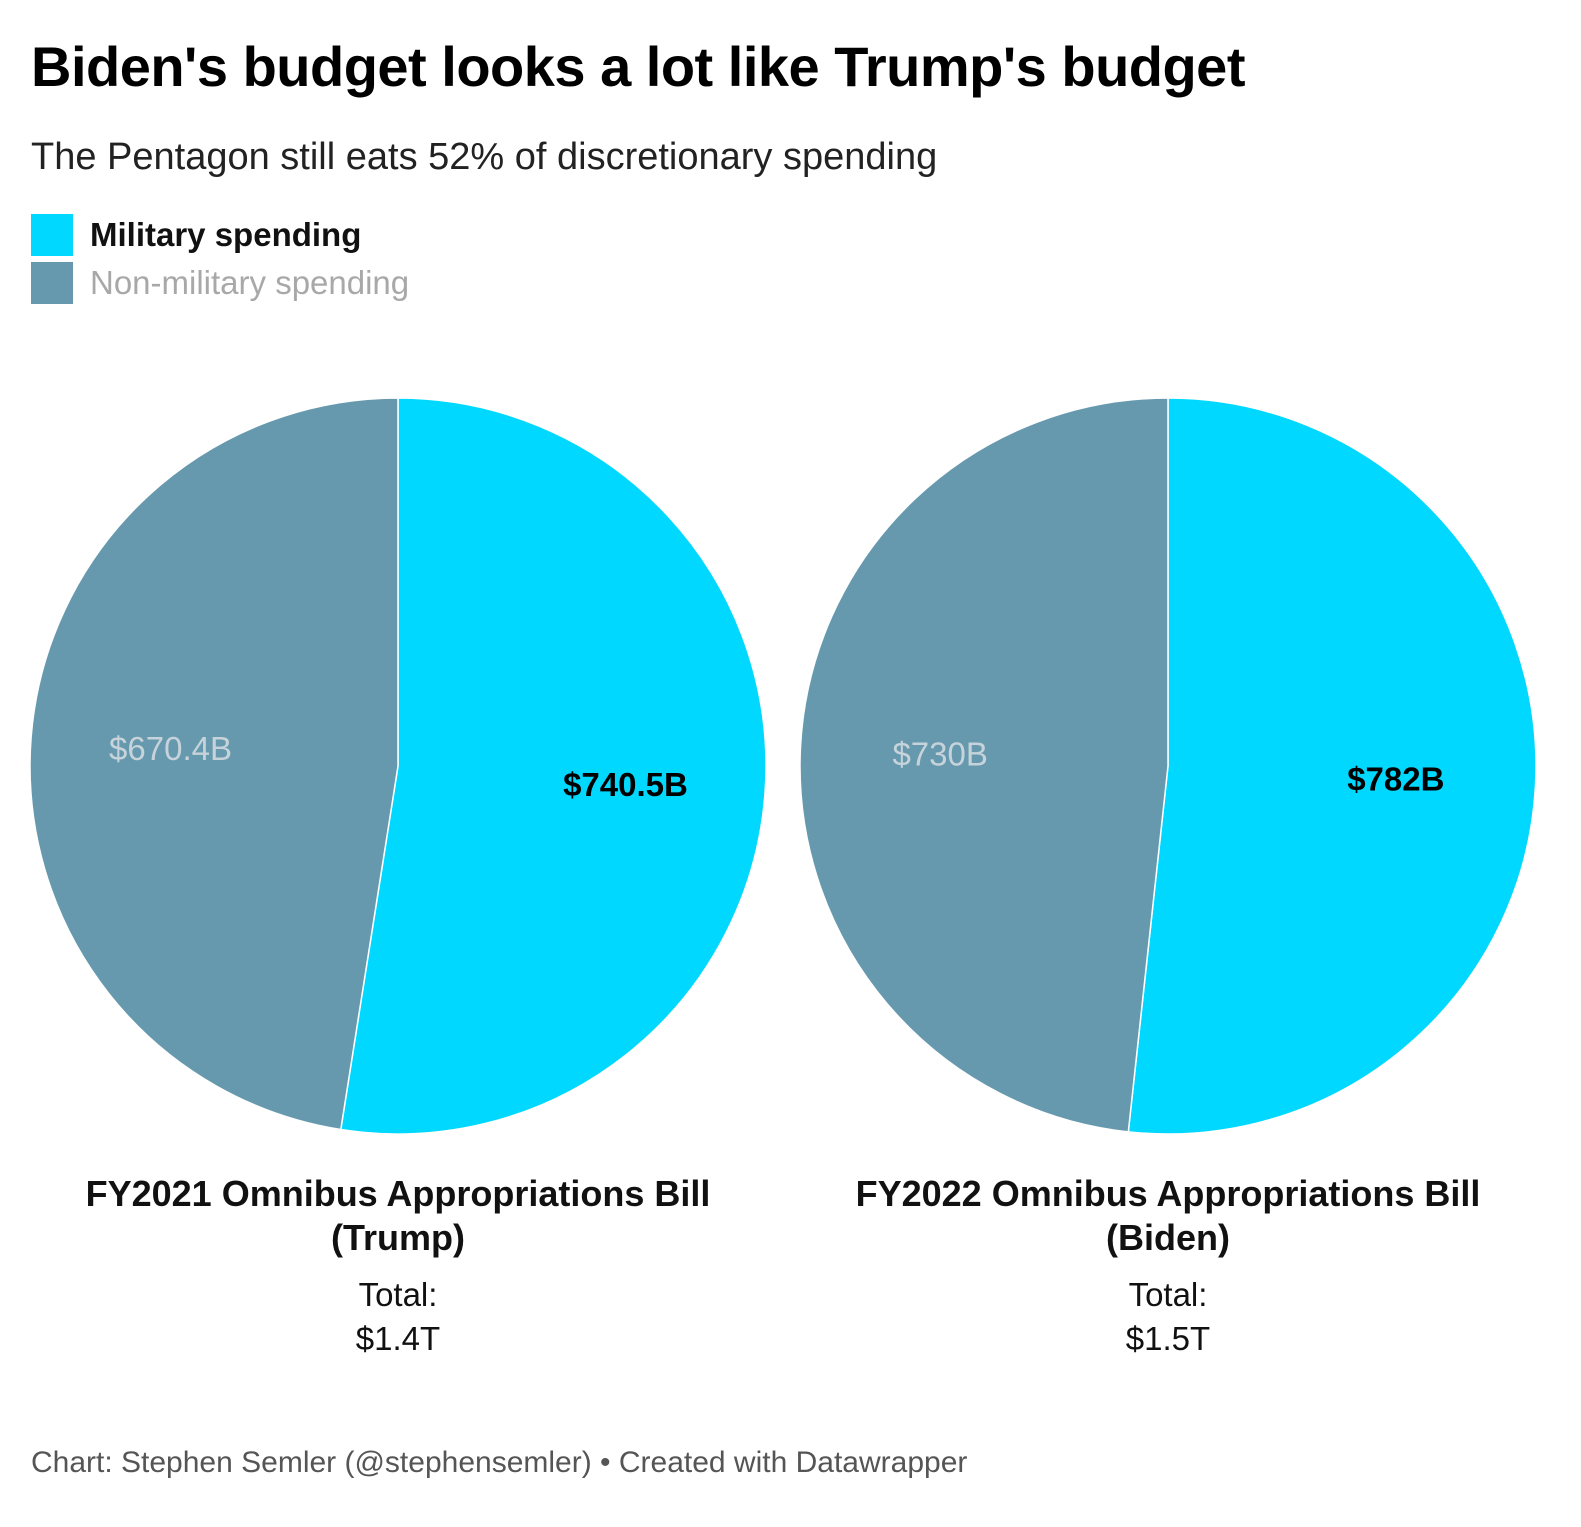  What do you see at coordinates (1395, 778) in the screenshot?
I see `slice-label-military: $782B` at bounding box center [1395, 778].